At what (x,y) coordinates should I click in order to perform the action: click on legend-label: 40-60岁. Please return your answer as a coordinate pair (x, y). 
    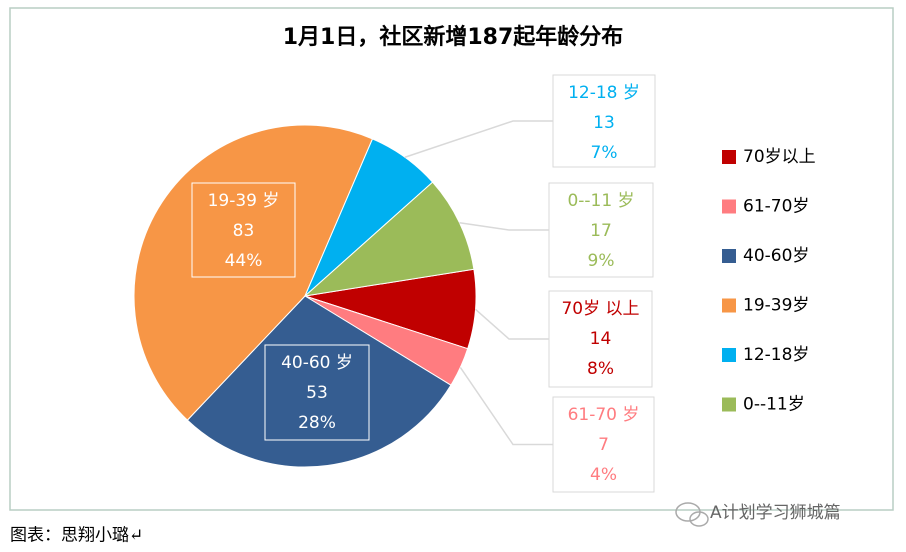
    Looking at the image, I should click on (776, 256).